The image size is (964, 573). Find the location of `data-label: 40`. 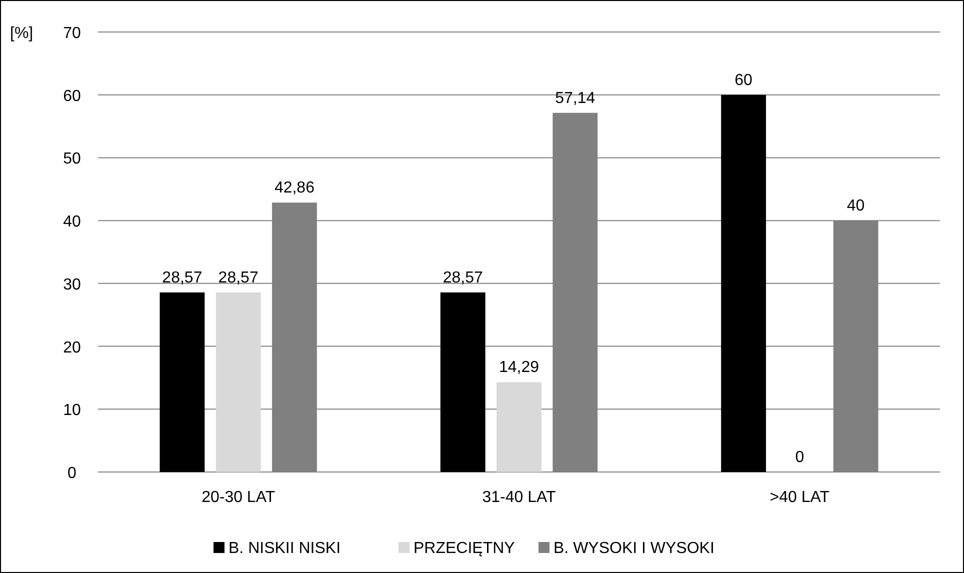

data-label: 40 is located at coordinates (855, 206).